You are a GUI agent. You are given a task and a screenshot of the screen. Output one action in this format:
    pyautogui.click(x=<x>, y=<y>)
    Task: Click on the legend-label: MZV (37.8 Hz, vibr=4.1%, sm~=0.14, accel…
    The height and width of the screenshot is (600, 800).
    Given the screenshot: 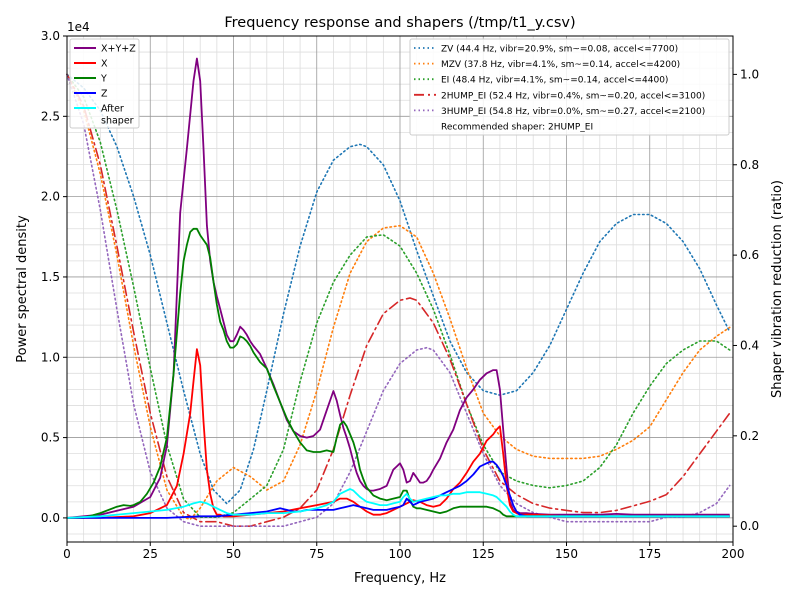 What is the action you would take?
    pyautogui.click(x=560, y=65)
    